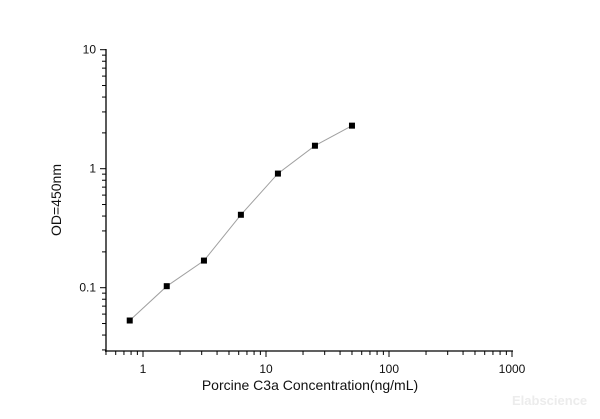 The width and height of the screenshot is (600, 419). What do you see at coordinates (92, 169) in the screenshot?
I see `y-tick-label: 1` at bounding box center [92, 169].